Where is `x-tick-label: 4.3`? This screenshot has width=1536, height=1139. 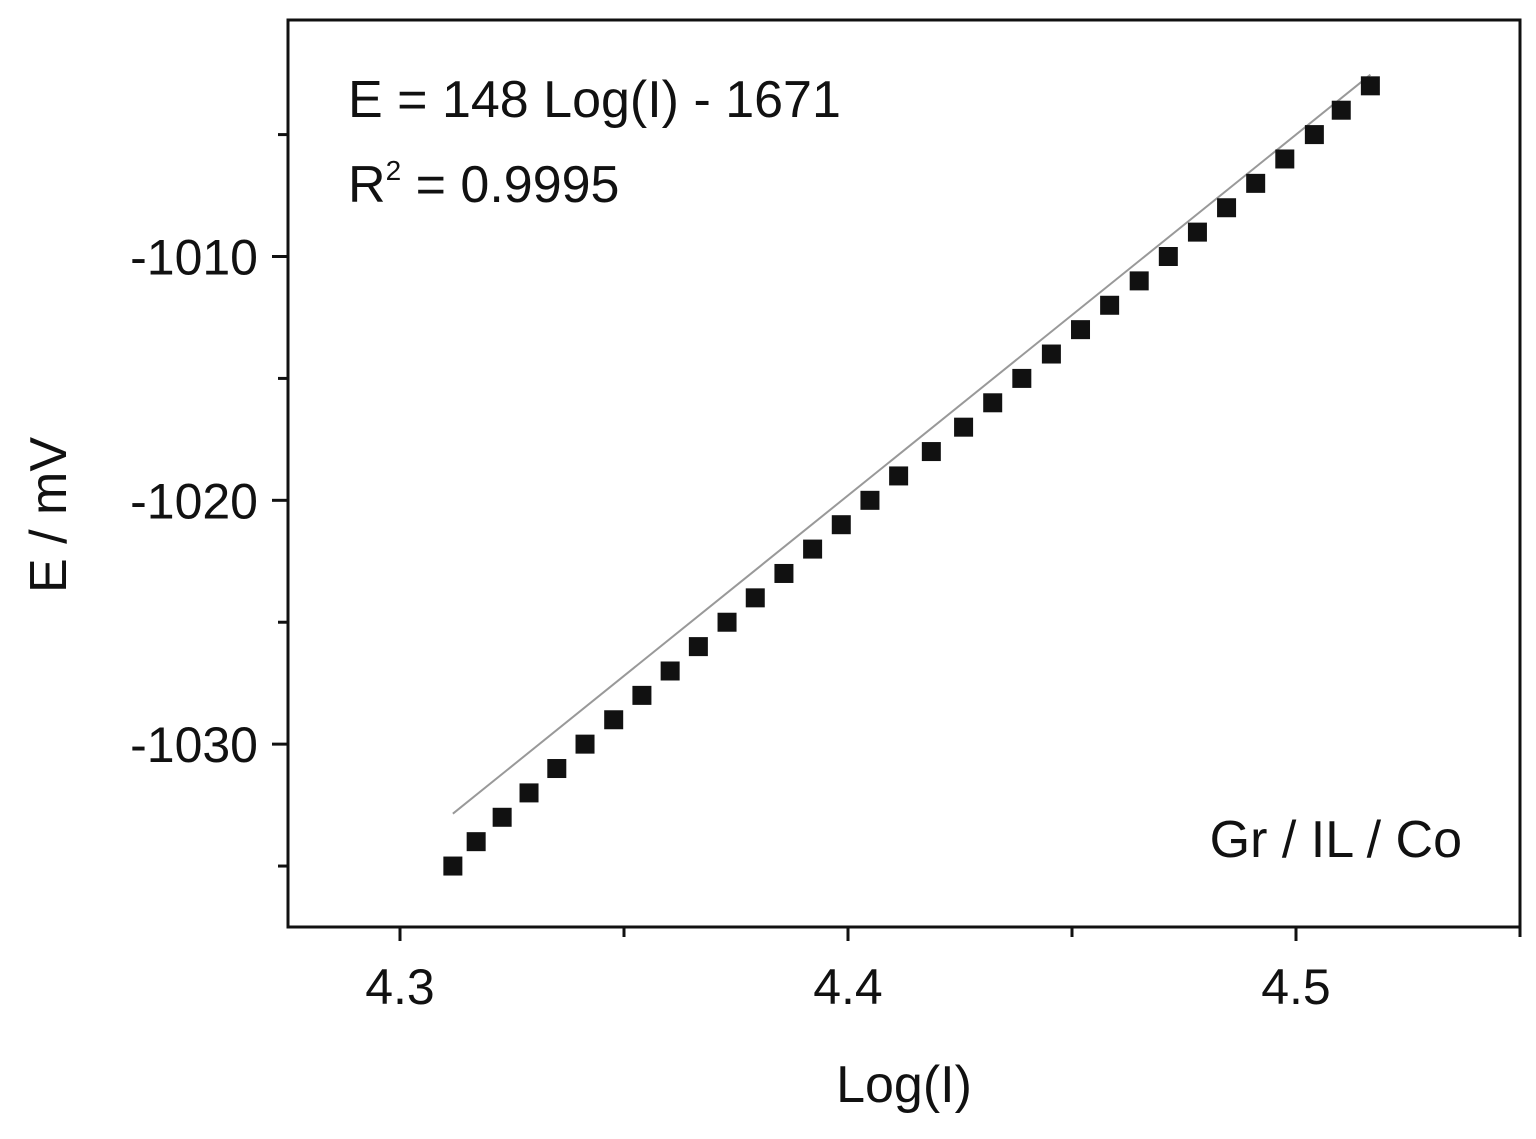
x-tick-label: 4.3 is located at coordinates (400, 987).